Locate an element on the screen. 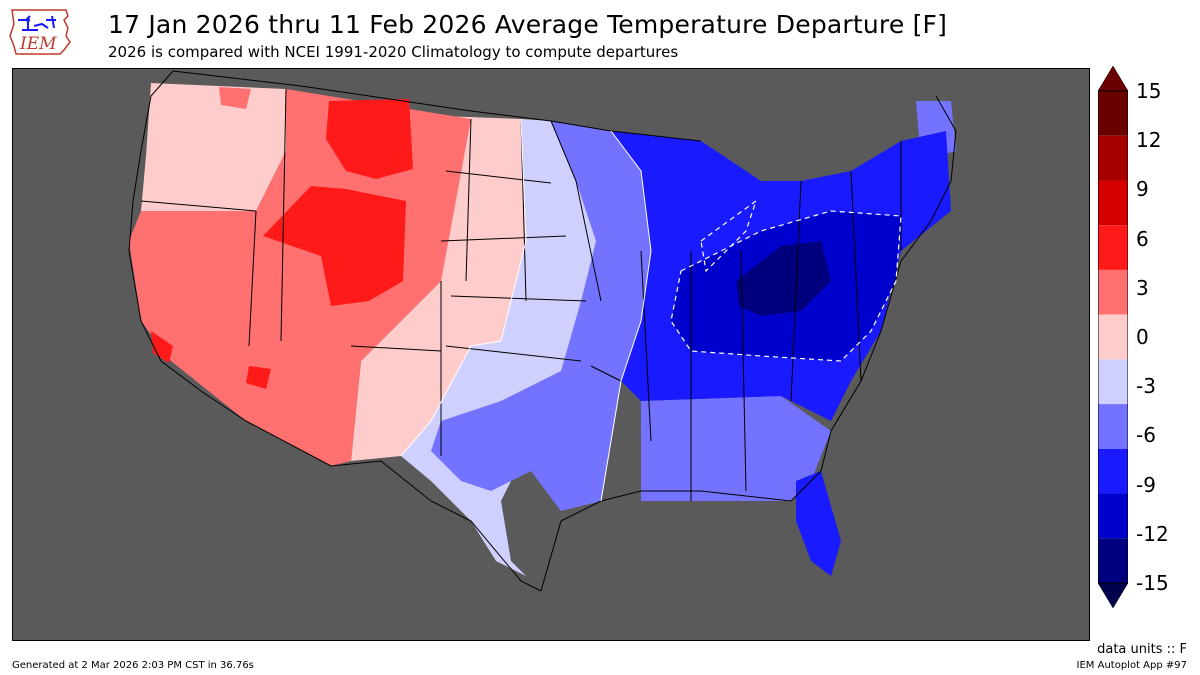  border-north is located at coordinates (437, 106).